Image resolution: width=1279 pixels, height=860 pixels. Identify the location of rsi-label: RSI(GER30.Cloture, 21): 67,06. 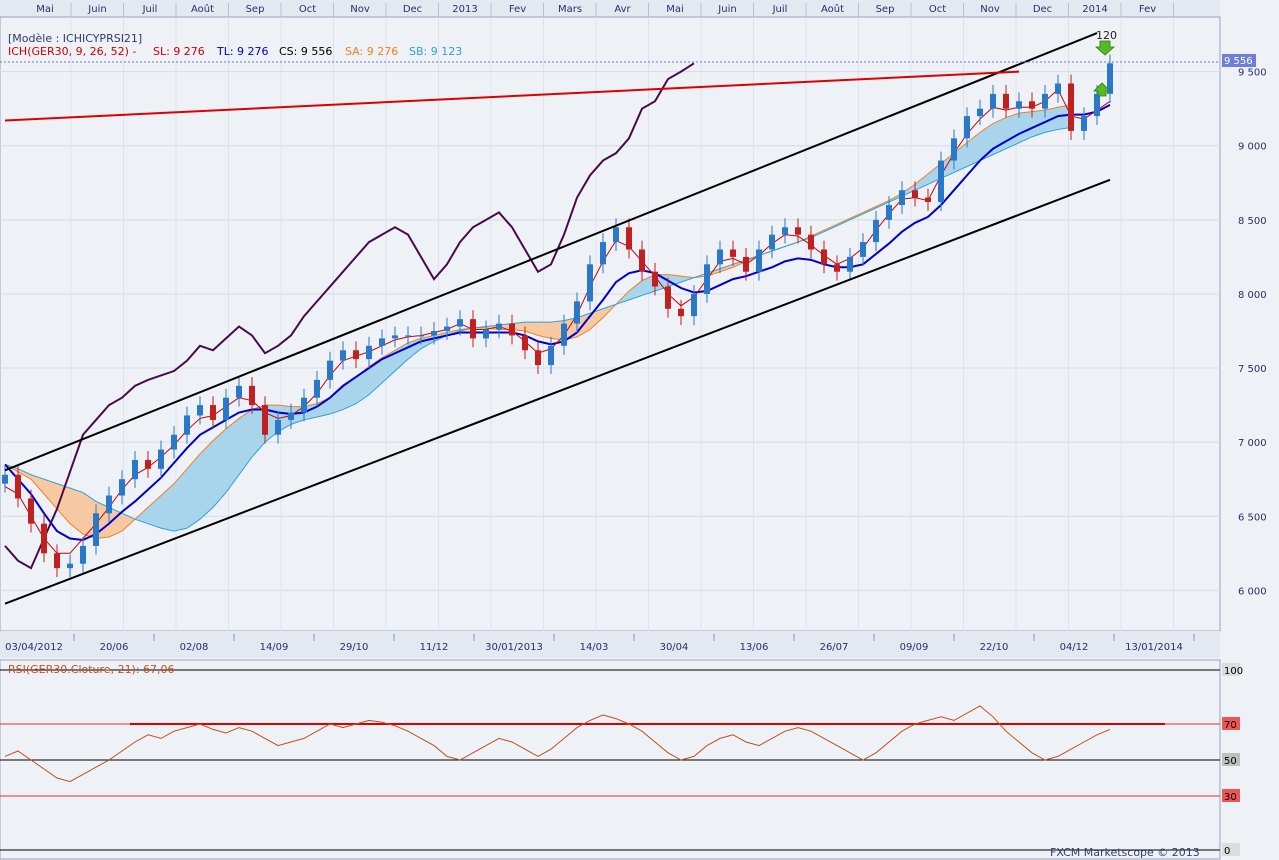
(91, 669).